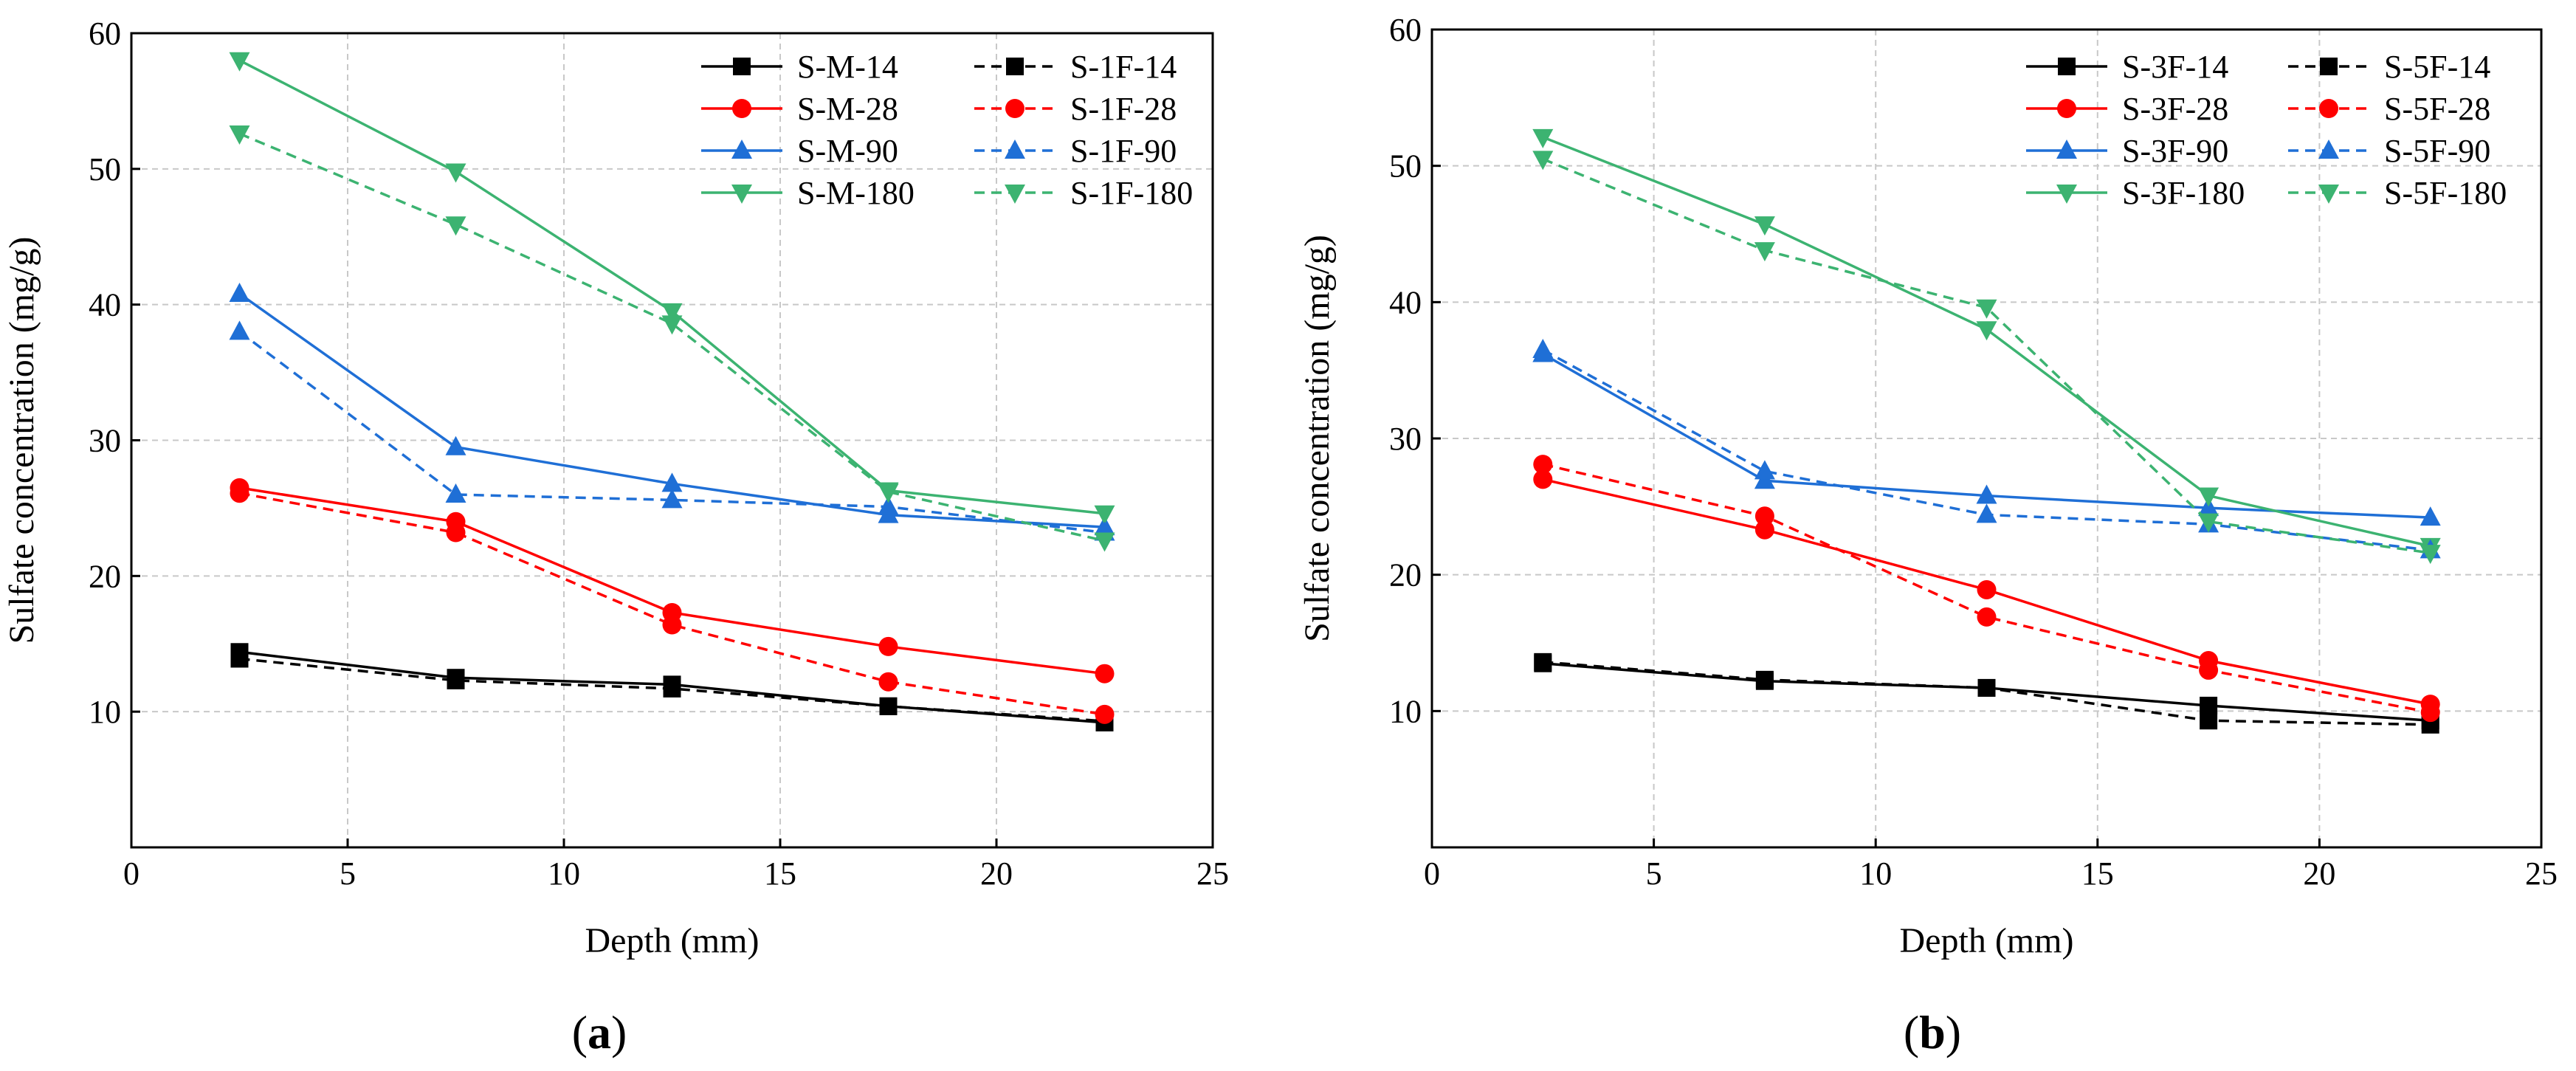 This screenshot has width=2576, height=1071. I want to click on x-tick-label: 15, so click(780, 873).